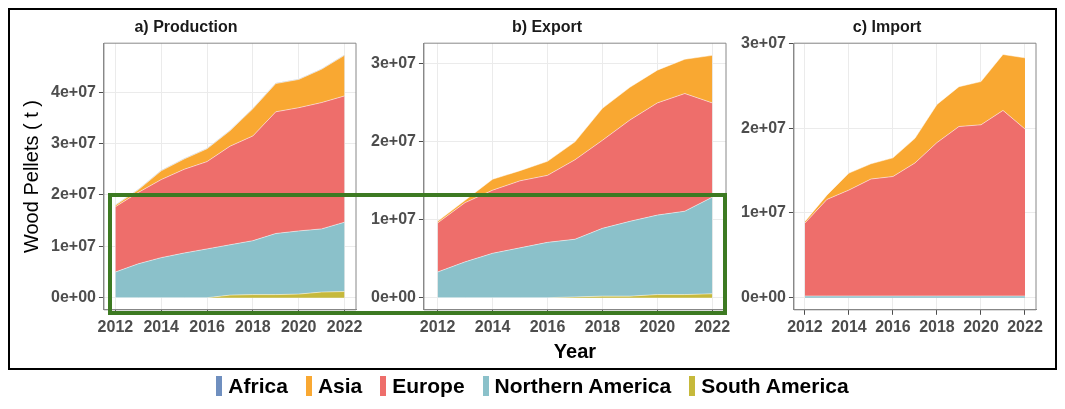  What do you see at coordinates (775, 386) in the screenshot?
I see `legend-label: South America` at bounding box center [775, 386].